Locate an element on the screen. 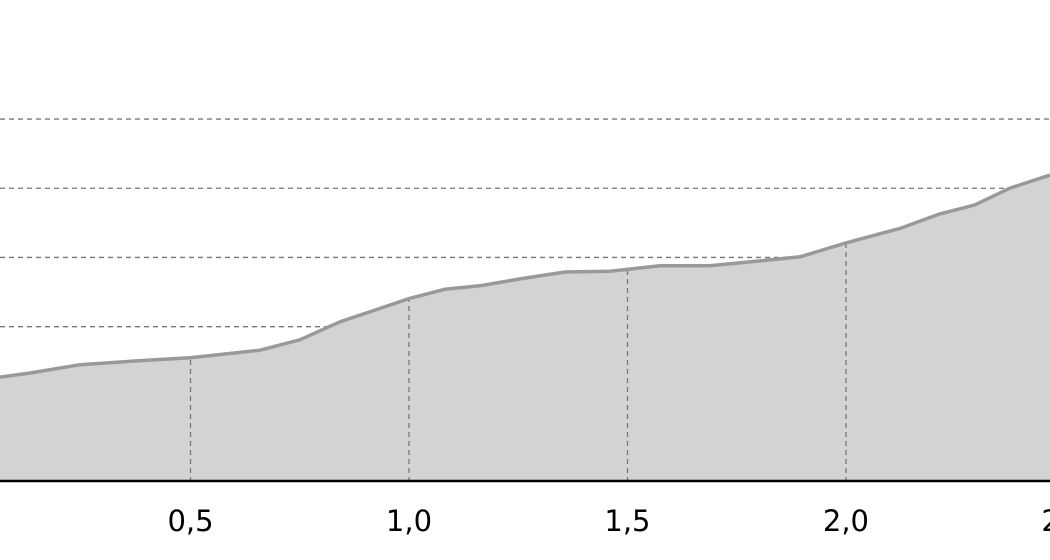 This screenshot has height=560, width=1050. x-tick-label: 0,5 is located at coordinates (190, 521).